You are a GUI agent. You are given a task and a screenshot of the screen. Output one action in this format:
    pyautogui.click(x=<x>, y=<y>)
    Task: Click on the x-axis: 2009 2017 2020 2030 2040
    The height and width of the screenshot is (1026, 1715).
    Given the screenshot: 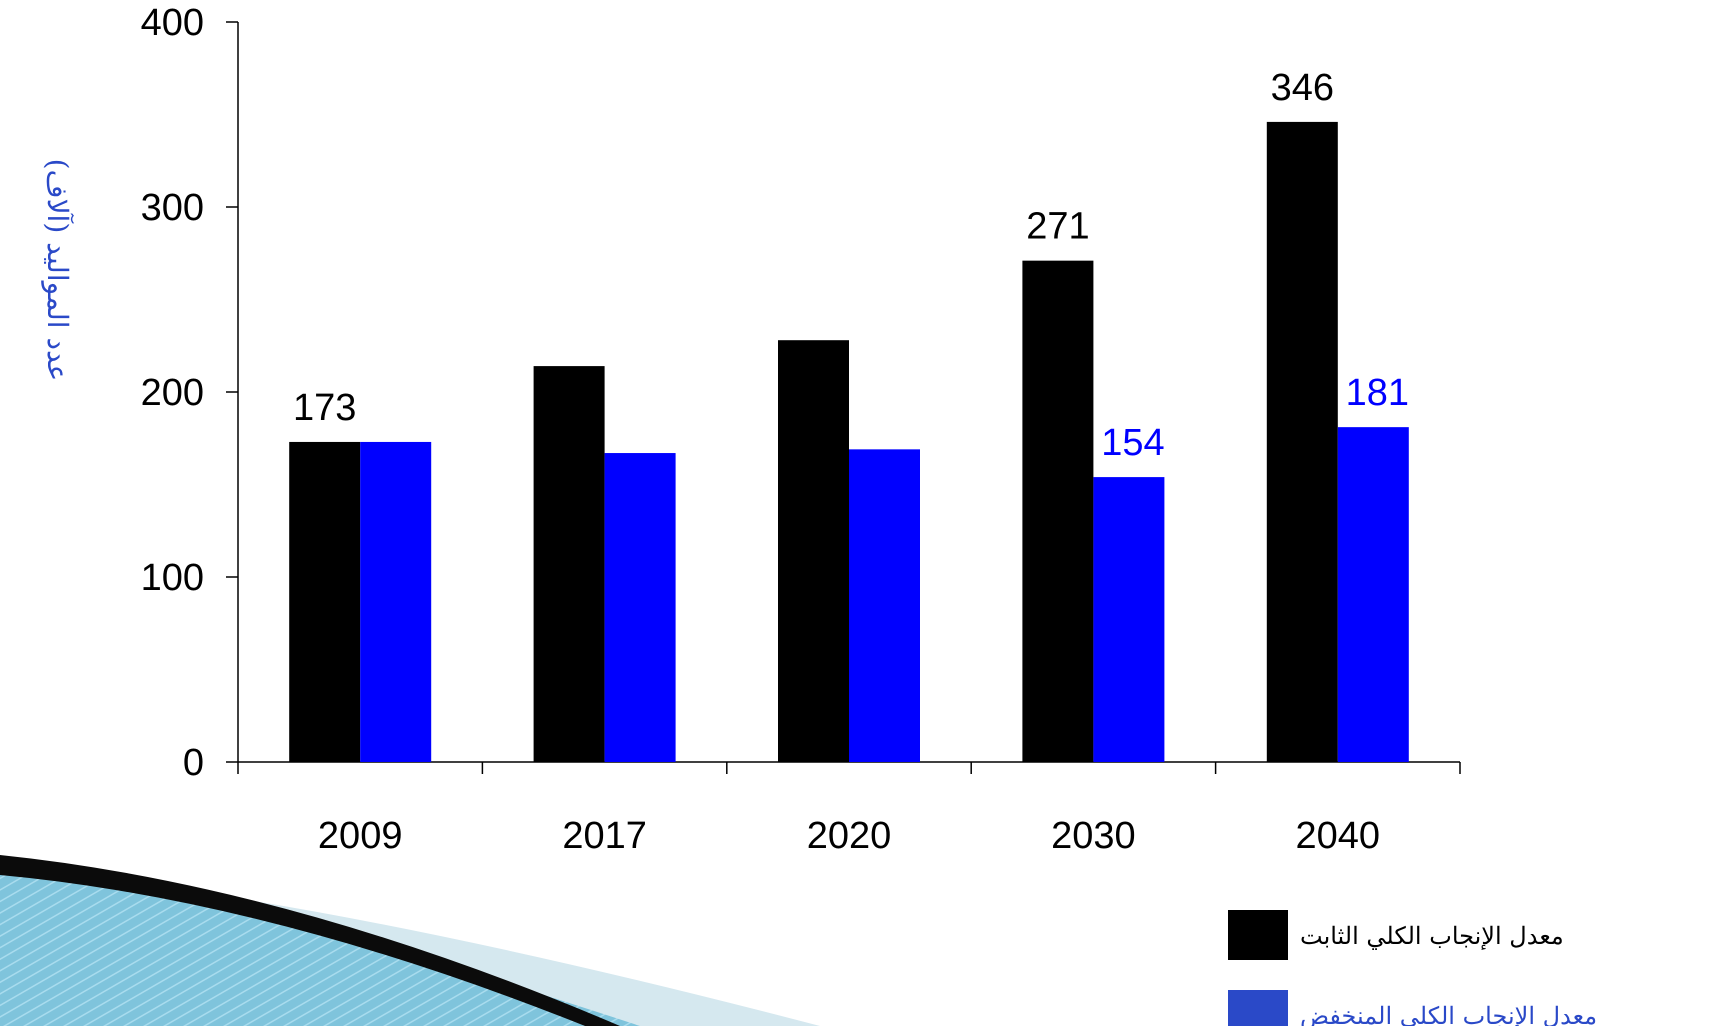 What is the action you would take?
    pyautogui.click(x=849, y=809)
    